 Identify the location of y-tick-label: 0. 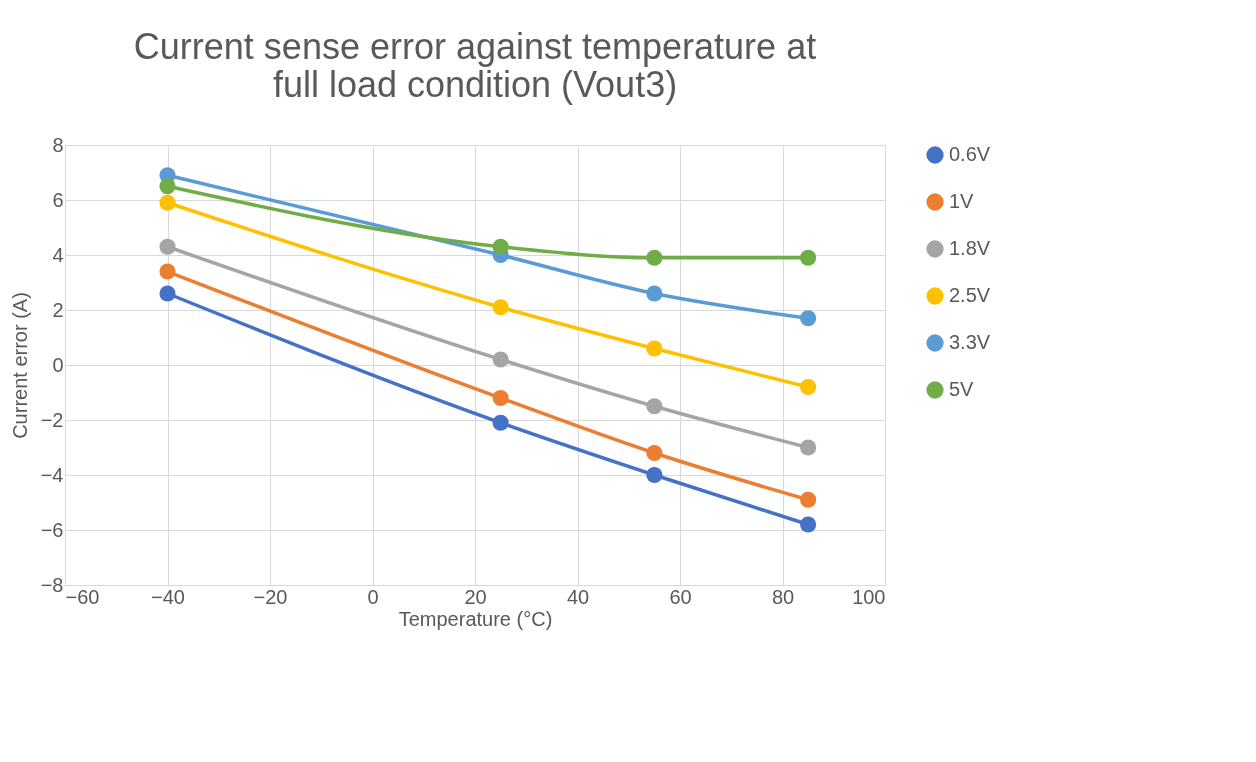
(58, 364).